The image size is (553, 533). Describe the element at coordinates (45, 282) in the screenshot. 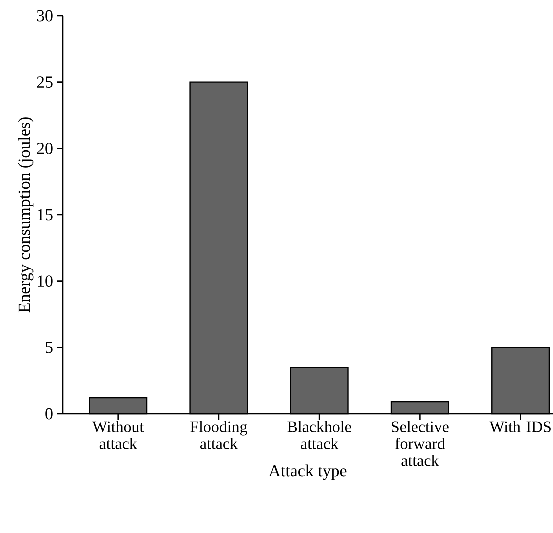

I see `y-tick-label: 10` at that location.